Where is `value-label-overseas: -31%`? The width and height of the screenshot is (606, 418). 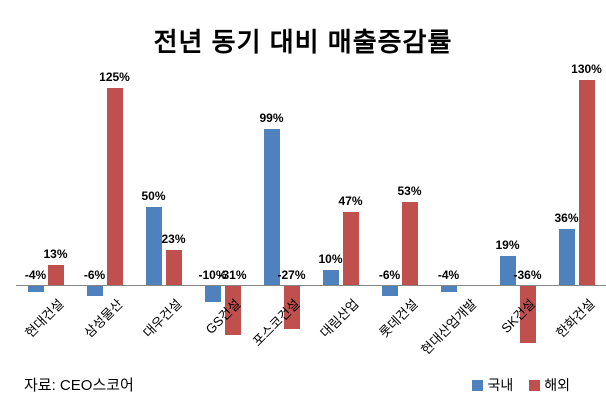 value-label-overseas: -31% is located at coordinates (232, 275).